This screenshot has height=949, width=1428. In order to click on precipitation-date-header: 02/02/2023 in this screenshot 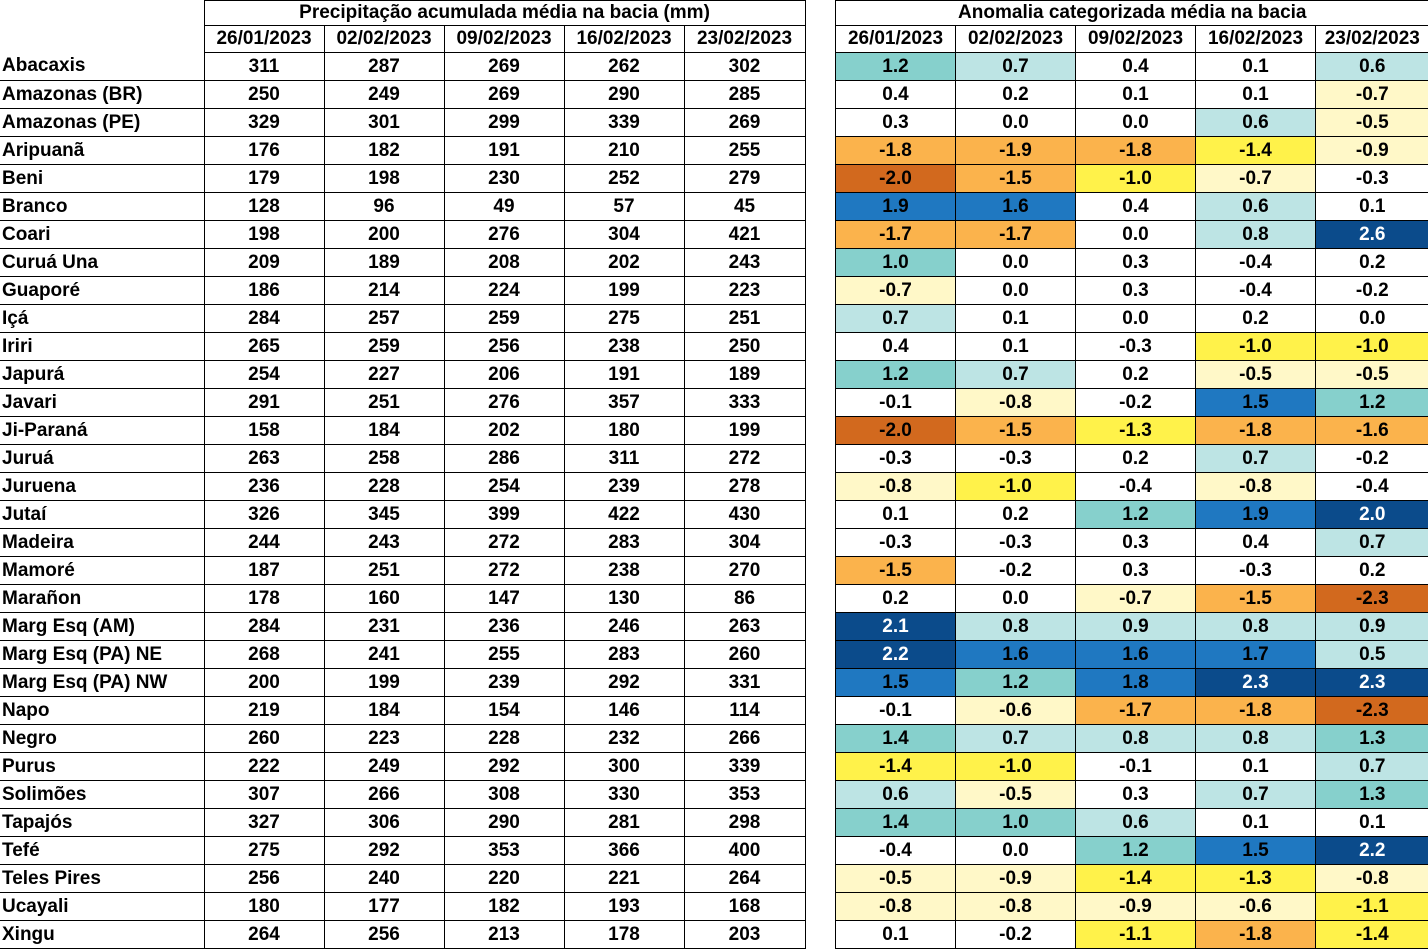, I will do `click(384, 39)`.